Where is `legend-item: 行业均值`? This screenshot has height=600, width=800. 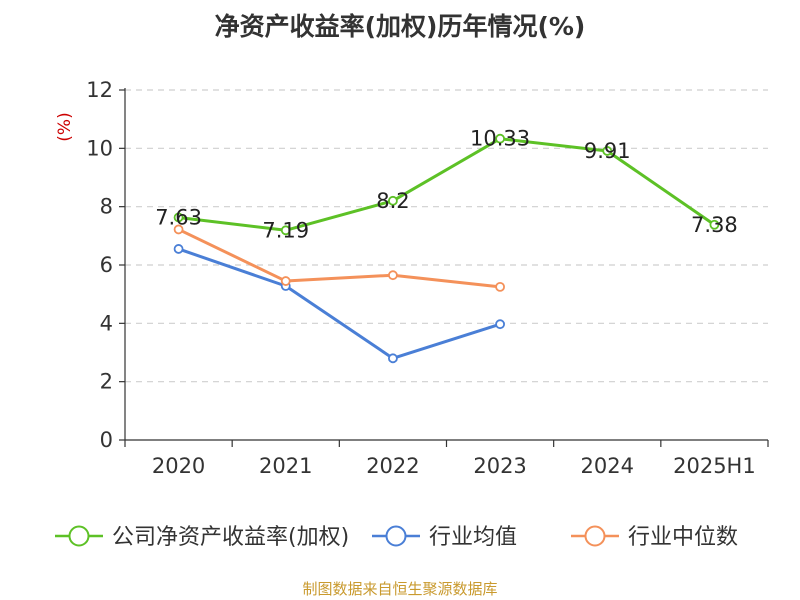
legend-item: 行业均值 is located at coordinates (444, 537).